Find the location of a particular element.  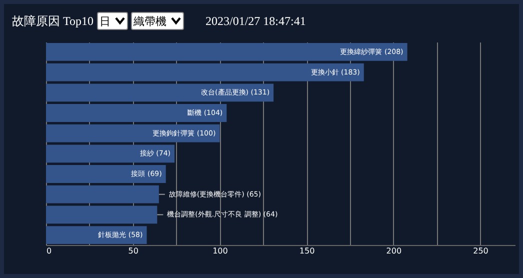

x-tick-label: 150 is located at coordinates (307, 251).